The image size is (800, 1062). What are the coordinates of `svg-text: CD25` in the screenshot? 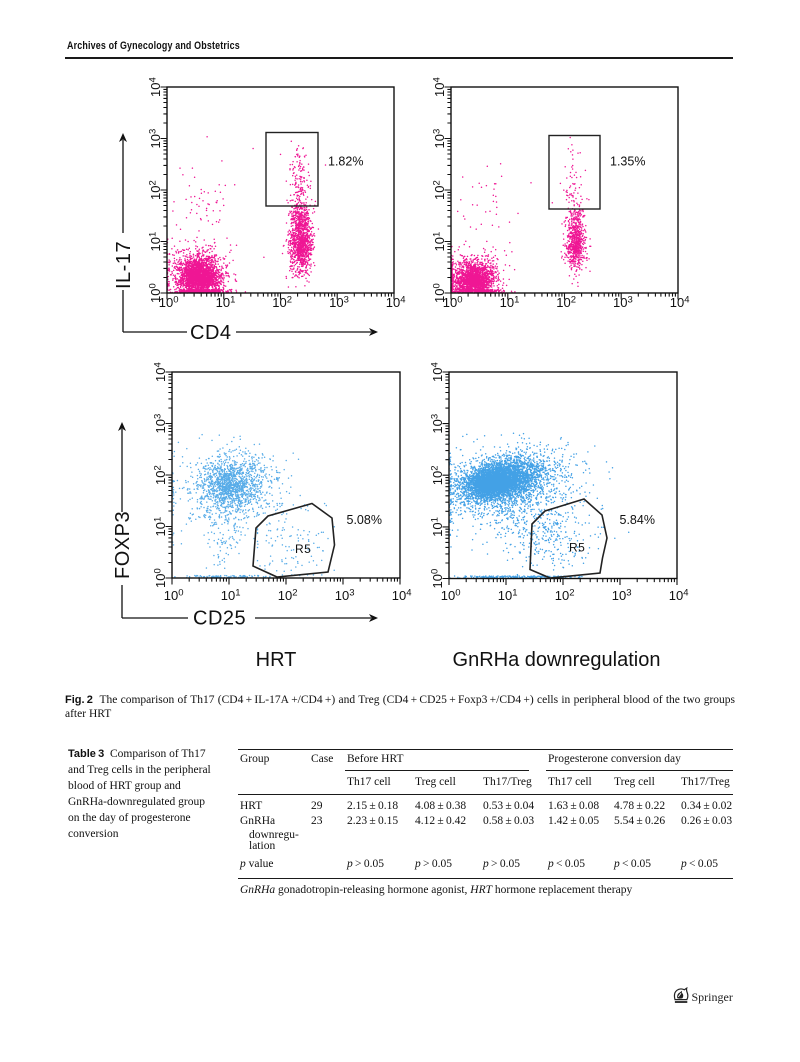 It's located at (219, 619).